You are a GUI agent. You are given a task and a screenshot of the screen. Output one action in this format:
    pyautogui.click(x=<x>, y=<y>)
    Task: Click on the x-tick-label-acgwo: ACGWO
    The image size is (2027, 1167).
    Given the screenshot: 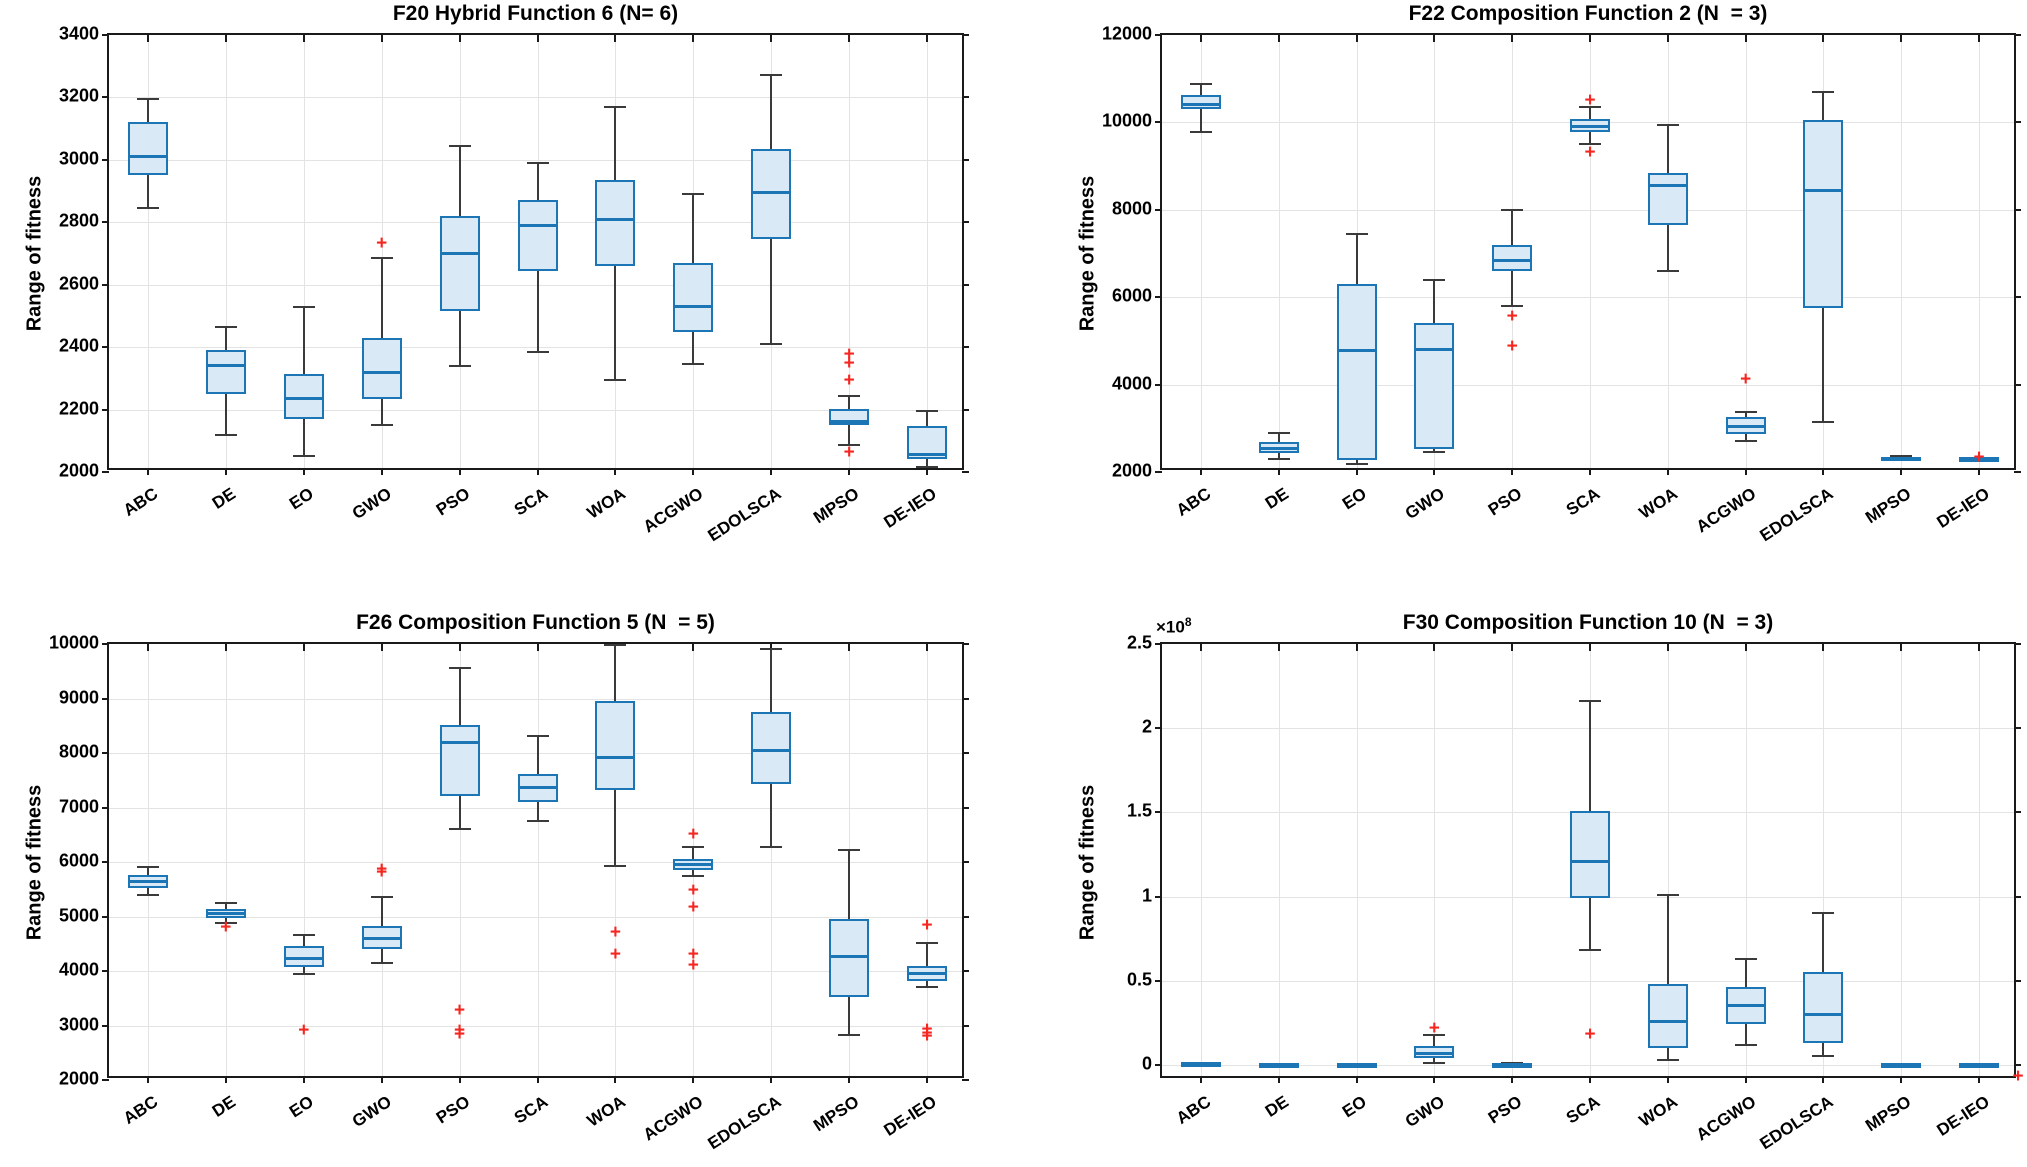 What is the action you would take?
    pyautogui.click(x=1725, y=1118)
    